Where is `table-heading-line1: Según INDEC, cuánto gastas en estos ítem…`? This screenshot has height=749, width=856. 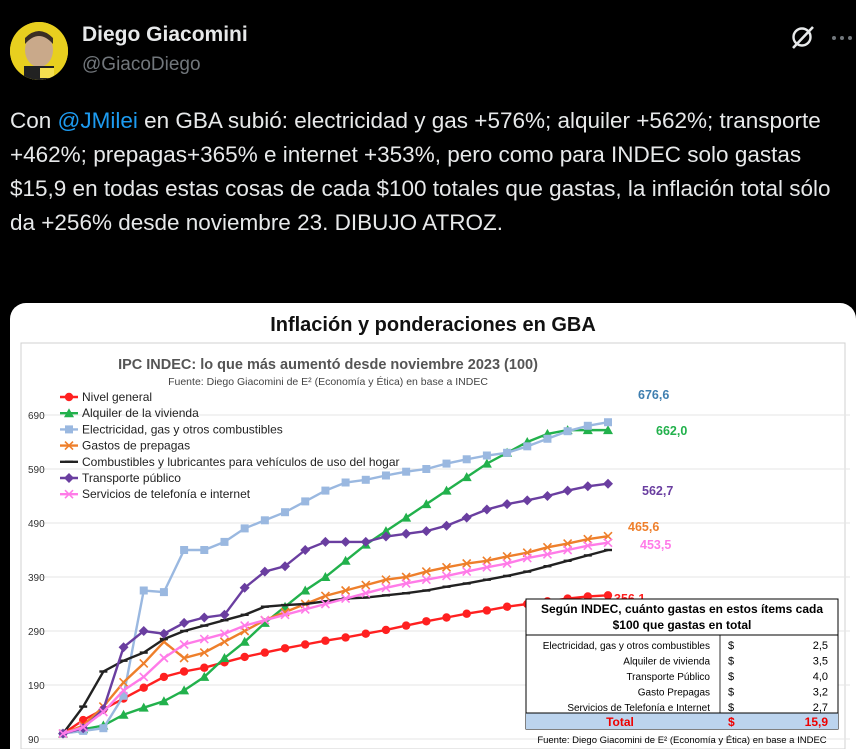 table-heading-line1: Según INDEC, cuánto gastas en estos ítem… is located at coordinates (682, 609).